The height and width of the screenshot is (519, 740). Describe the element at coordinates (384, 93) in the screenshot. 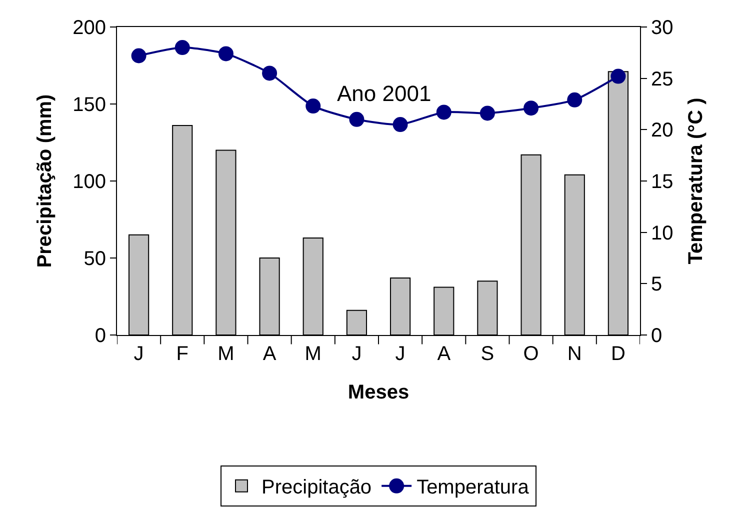

I see `annotation: Ano 2001` at that location.